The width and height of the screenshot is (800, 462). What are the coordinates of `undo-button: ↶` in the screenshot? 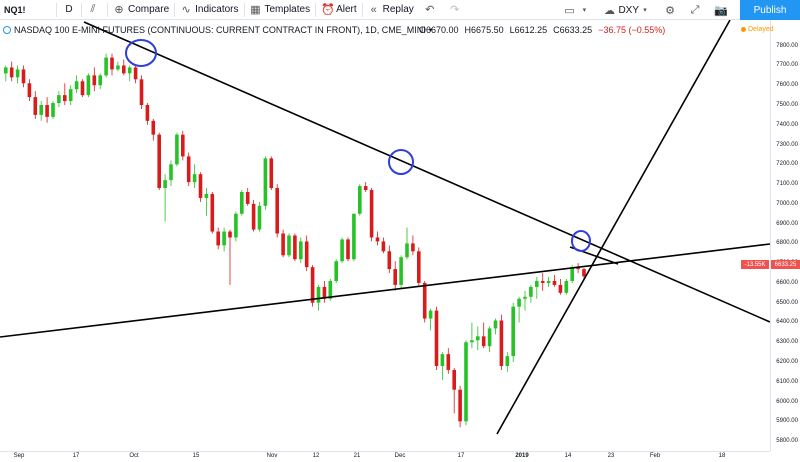 It's located at (431, 10).